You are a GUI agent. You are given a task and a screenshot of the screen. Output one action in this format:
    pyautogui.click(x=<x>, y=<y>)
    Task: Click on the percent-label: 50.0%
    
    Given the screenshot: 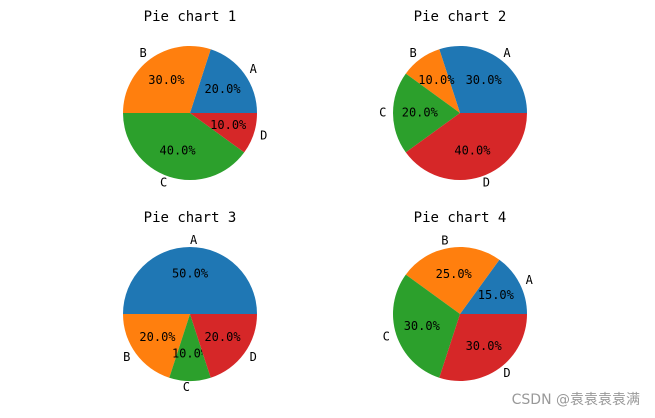 What is the action you would take?
    pyautogui.click(x=190, y=273)
    